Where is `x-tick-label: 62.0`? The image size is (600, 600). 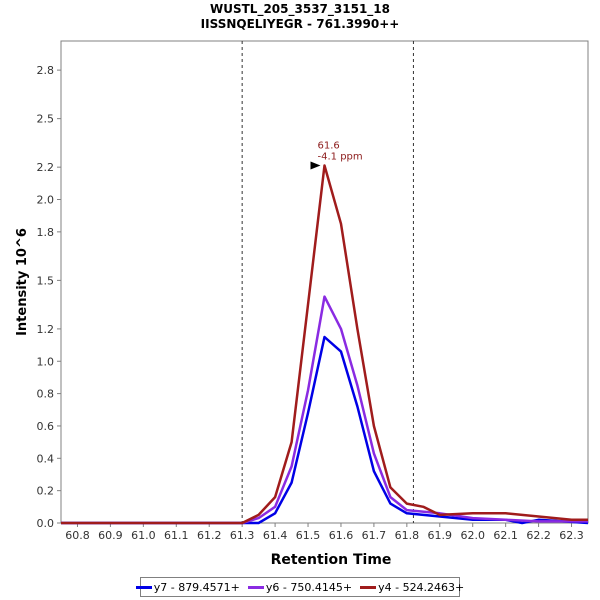 x-tick-label: 62.0 is located at coordinates (472, 535).